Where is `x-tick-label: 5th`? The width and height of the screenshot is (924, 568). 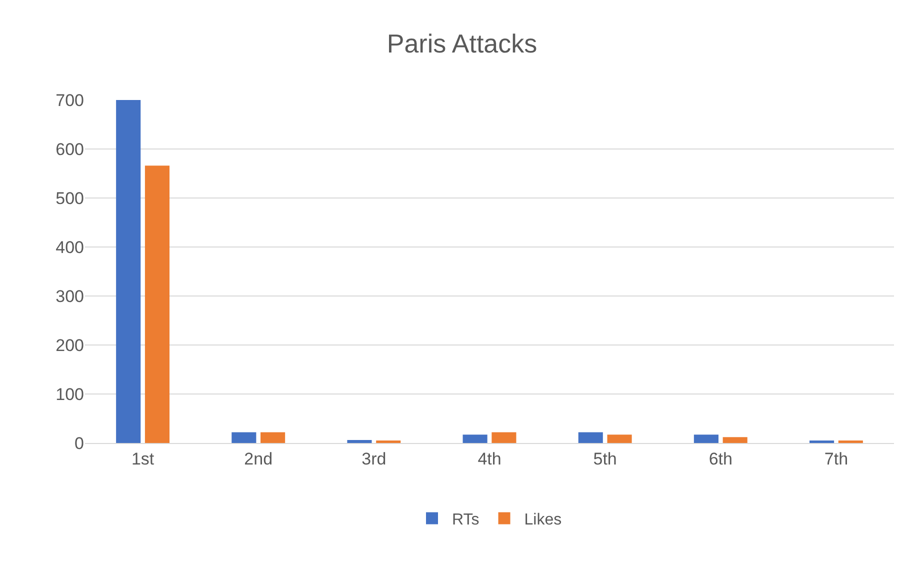 x-tick-label: 5th is located at coordinates (605, 458).